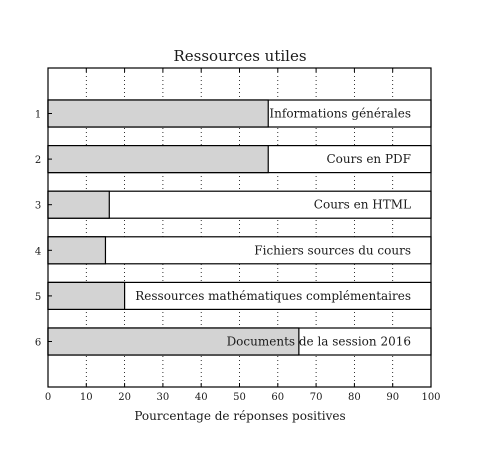 The image size is (479, 456). I want to click on x-tick-label: 80, so click(354, 397).